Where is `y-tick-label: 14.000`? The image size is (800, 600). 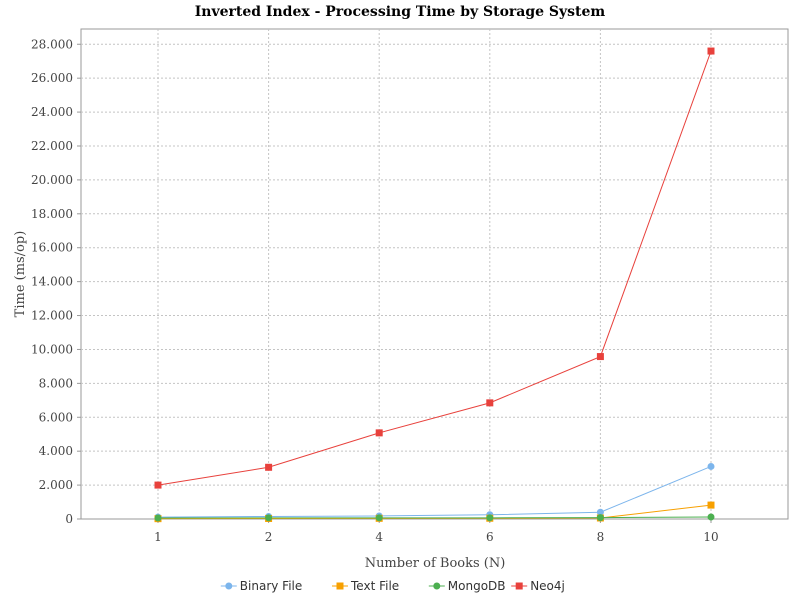
y-tick-label: 14.000 is located at coordinates (52, 282).